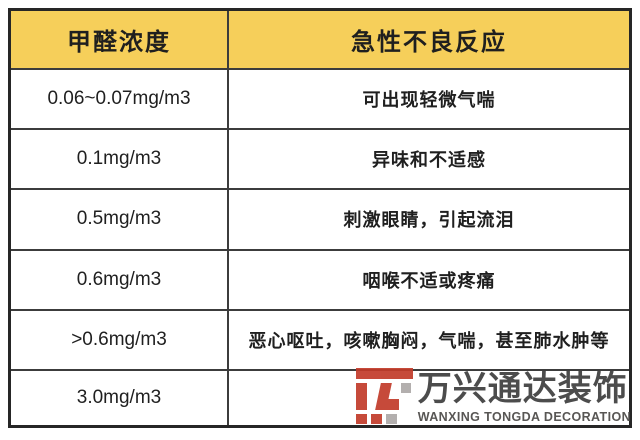 This screenshot has height=440, width=640. Describe the element at coordinates (429, 220) in the screenshot. I see `reaction-cell: 刺激眼睛，引起流泪` at that location.